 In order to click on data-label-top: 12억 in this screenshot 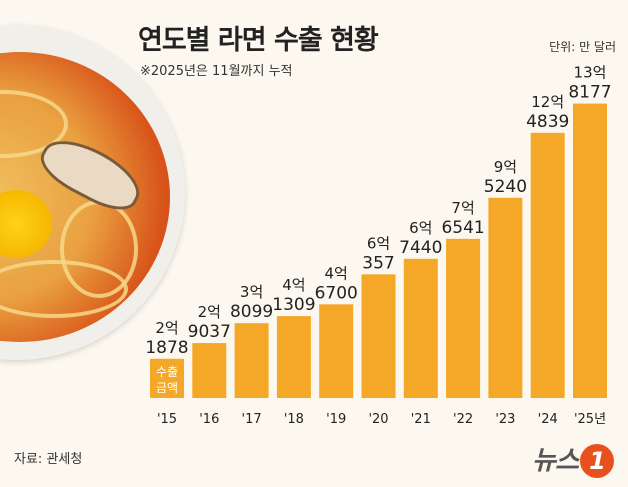, I will do `click(547, 102)`.